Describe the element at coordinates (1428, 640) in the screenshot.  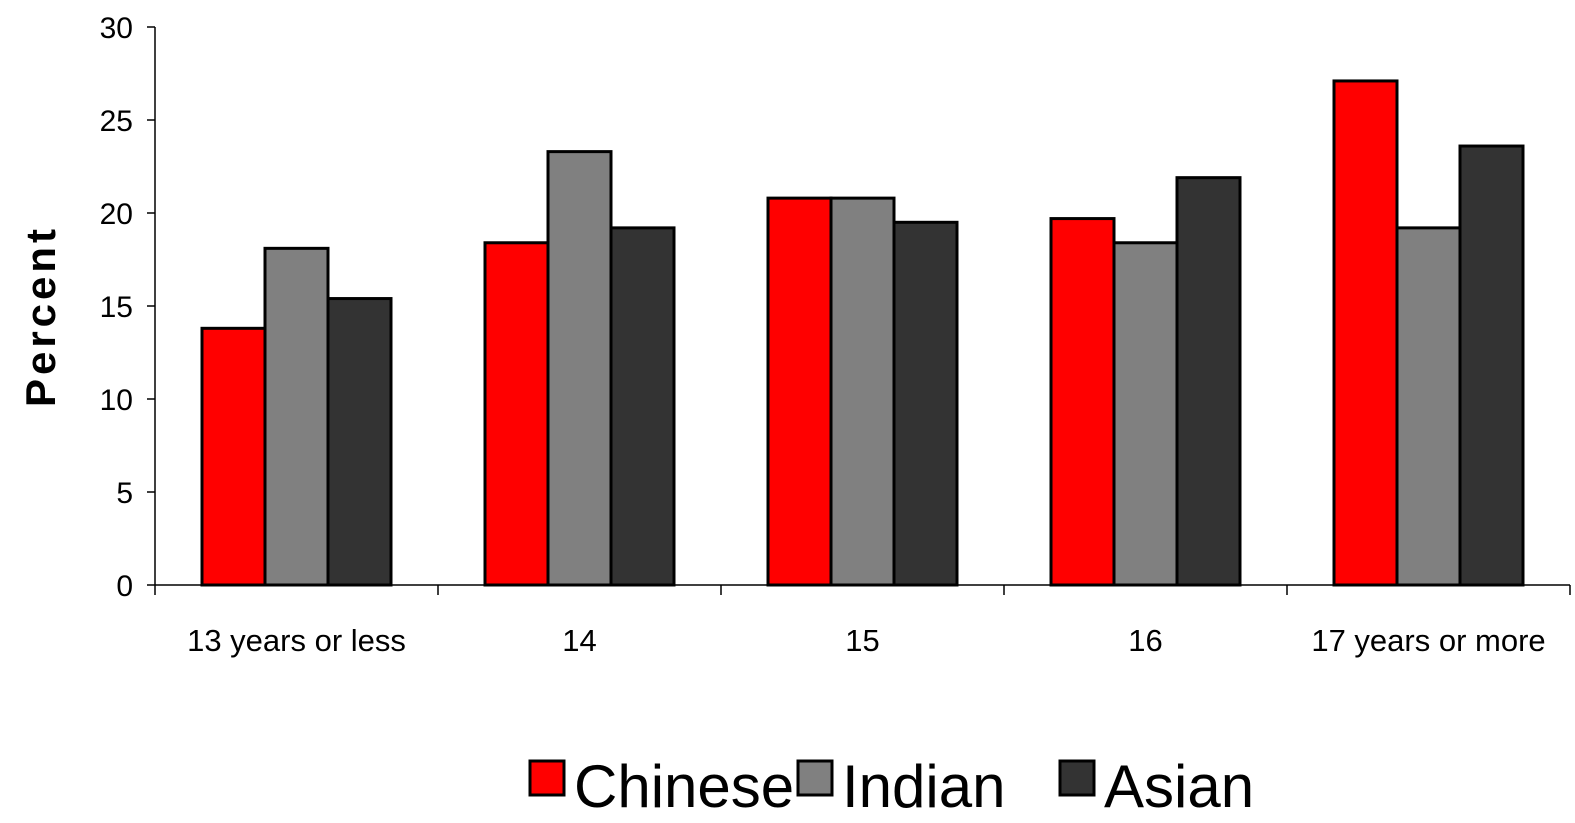
I see `x-tick-label: 17 years or more` at that location.